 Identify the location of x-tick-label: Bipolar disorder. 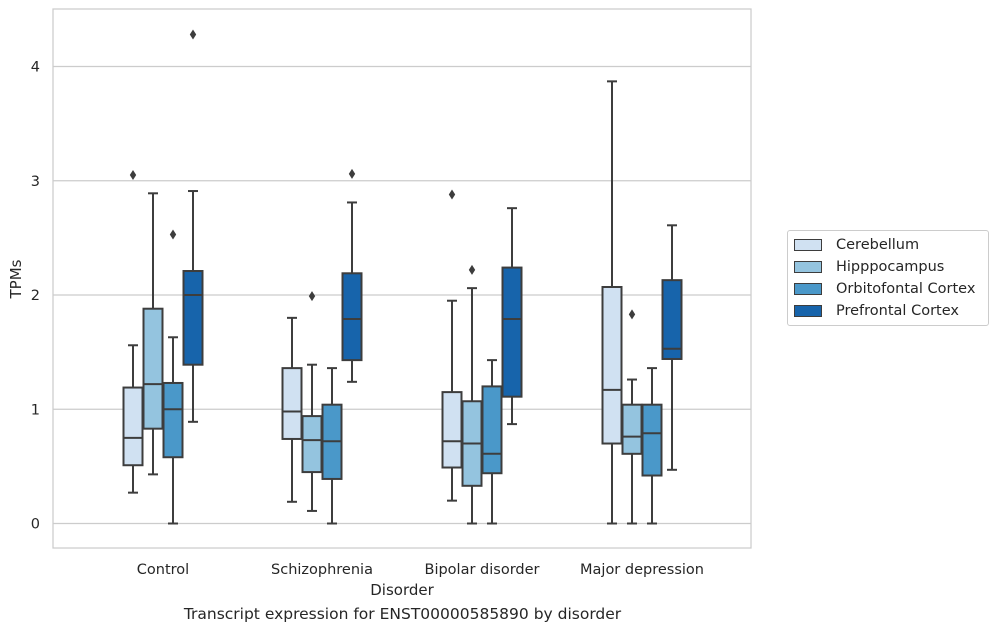
(482, 570).